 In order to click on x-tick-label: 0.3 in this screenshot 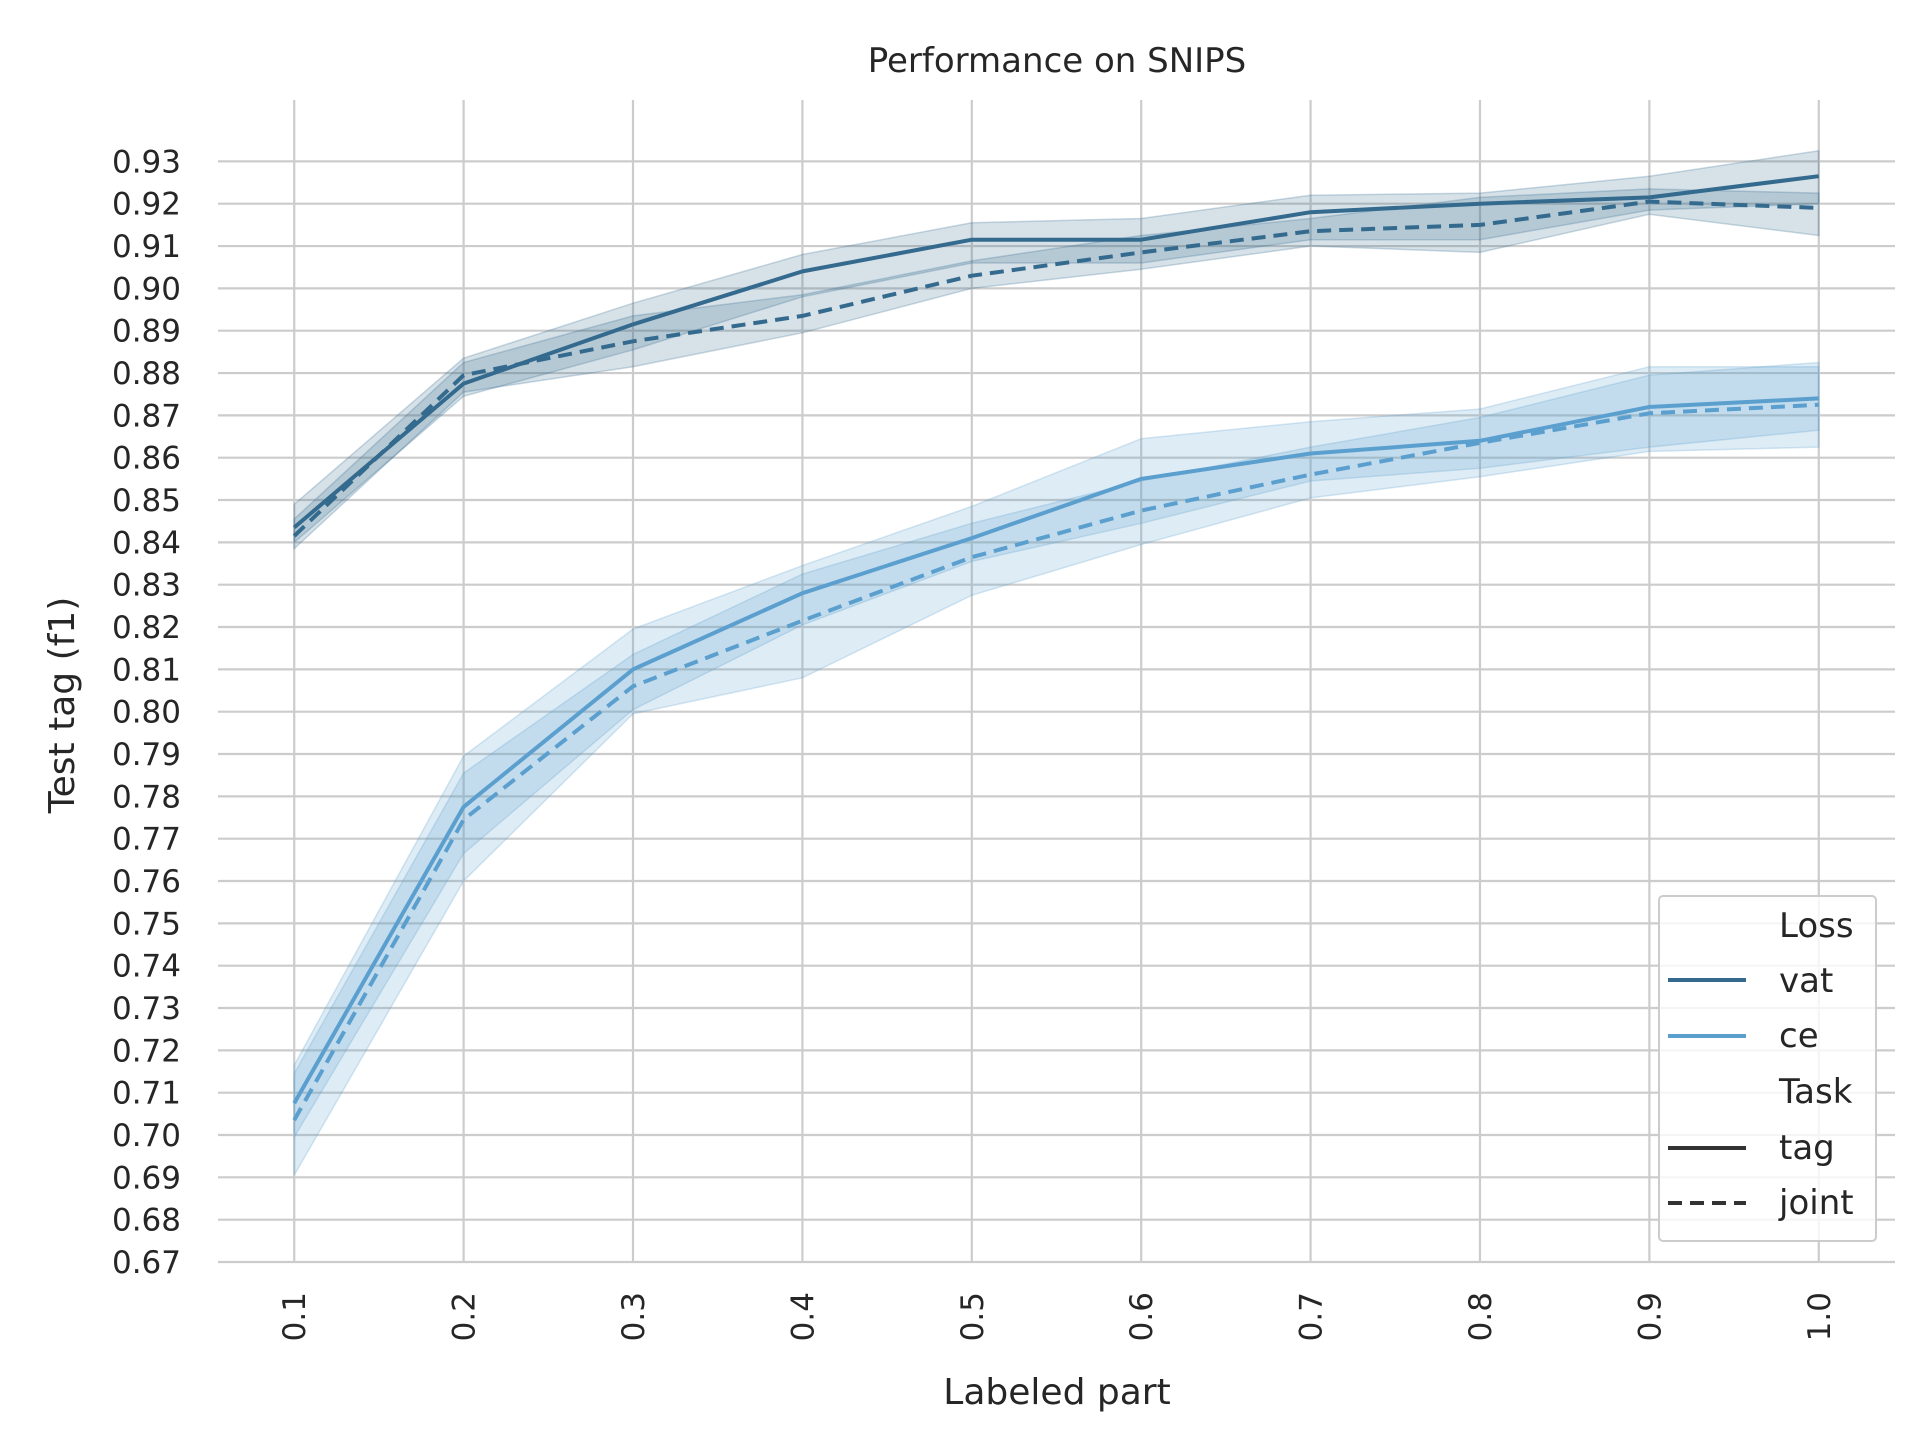, I will do `click(634, 1316)`.